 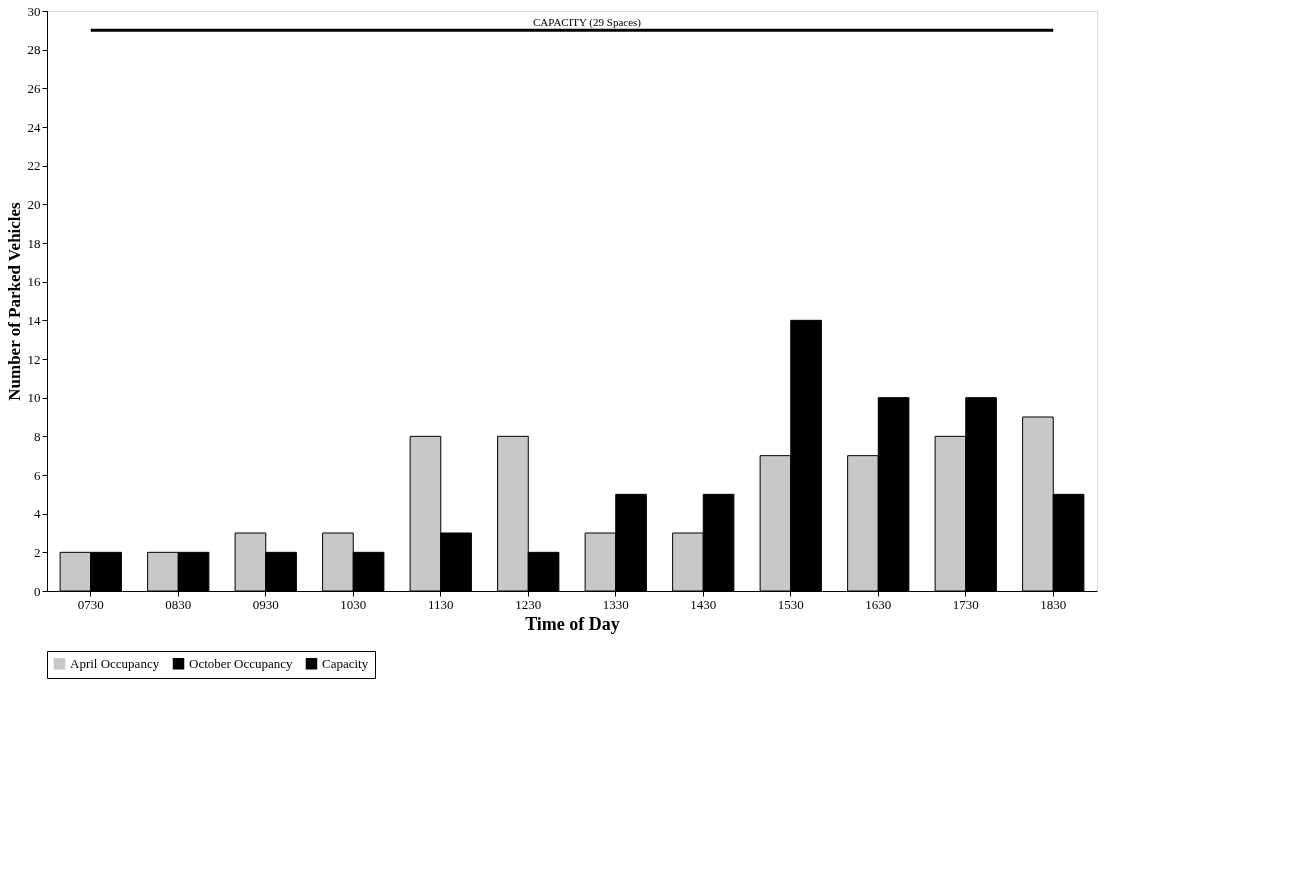 I want to click on x-tick-label: 0730, so click(x=90, y=604).